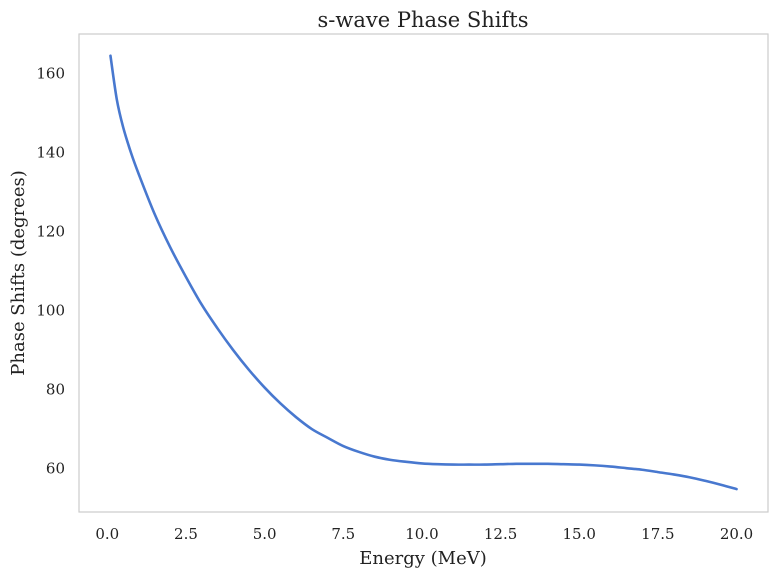 The image size is (777, 581). Describe the element at coordinates (55, 469) in the screenshot. I see `y-tick-label: 60` at that location.